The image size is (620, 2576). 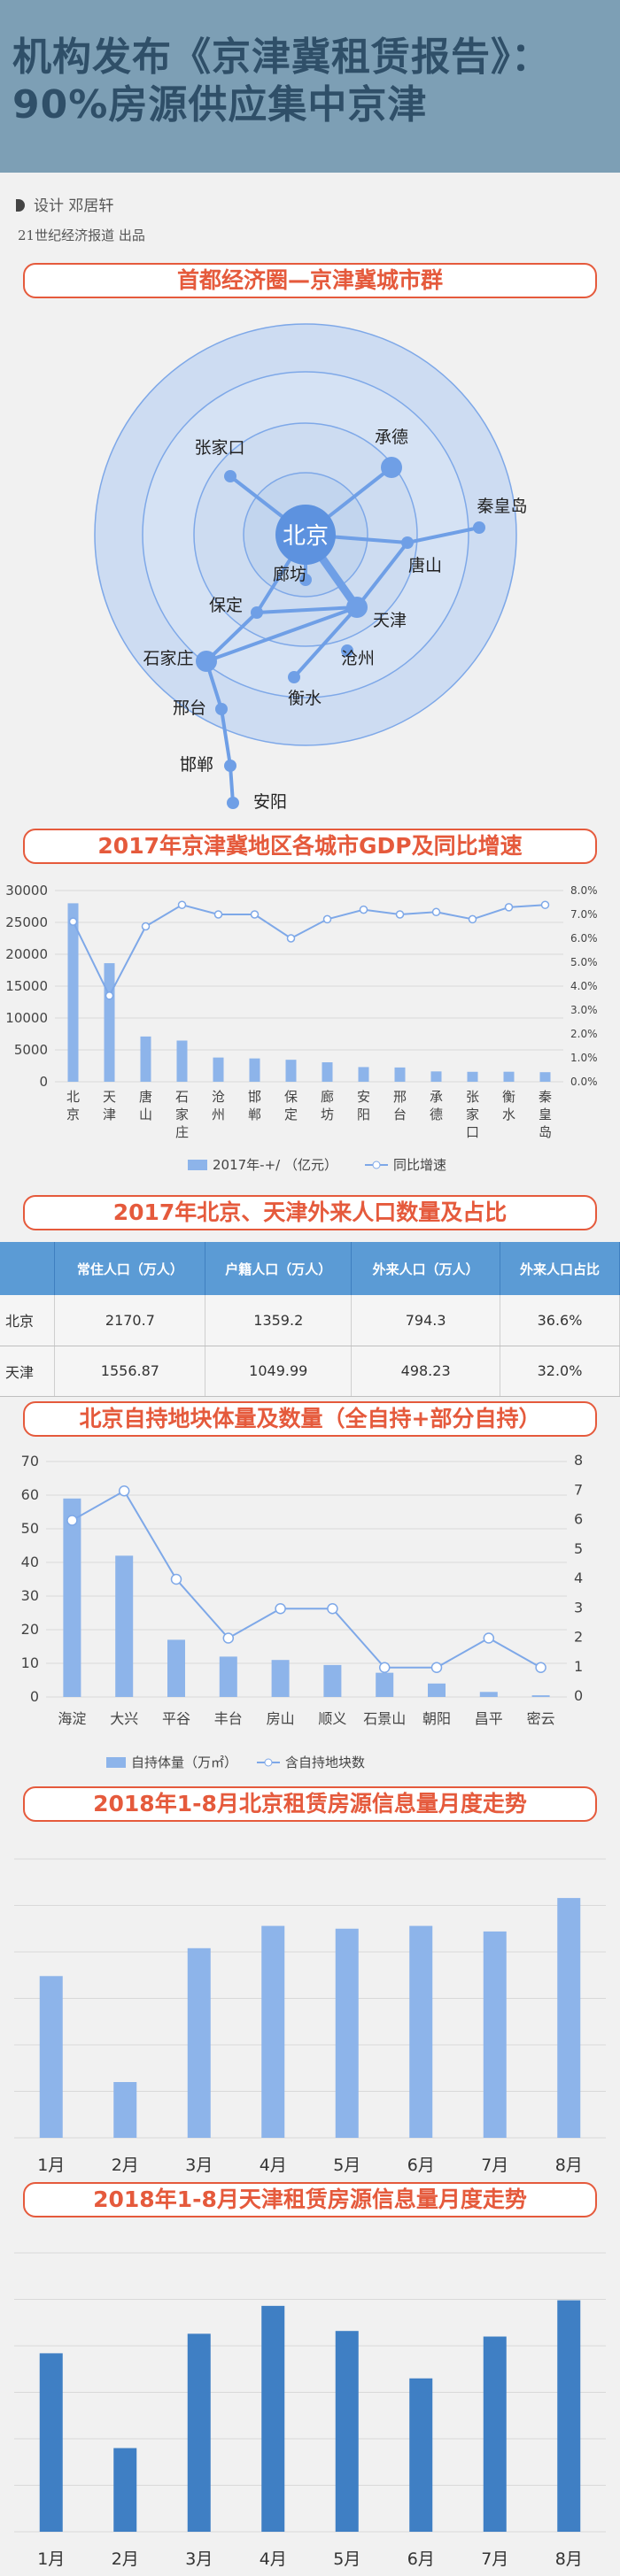 I want to click on x-tick-label: 大兴, so click(x=124, y=1718).